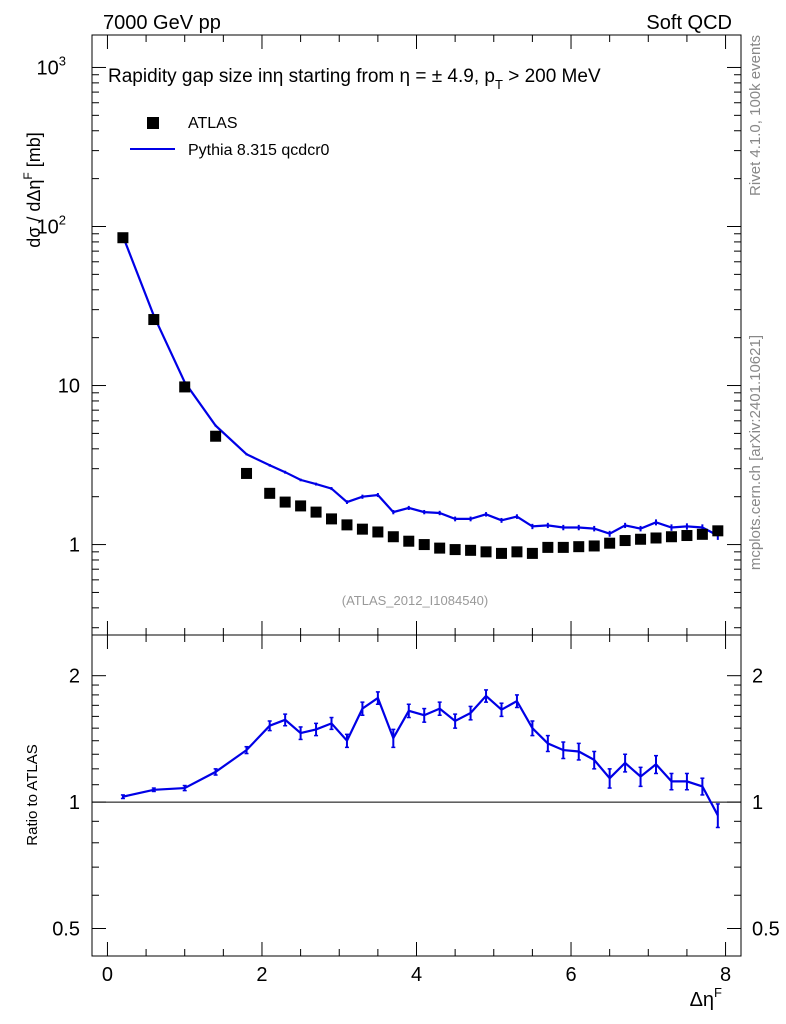 This screenshot has width=786, height=1024. What do you see at coordinates (74, 677) in the screenshot?
I see `y-tick-label-ratio-left: 2` at bounding box center [74, 677].